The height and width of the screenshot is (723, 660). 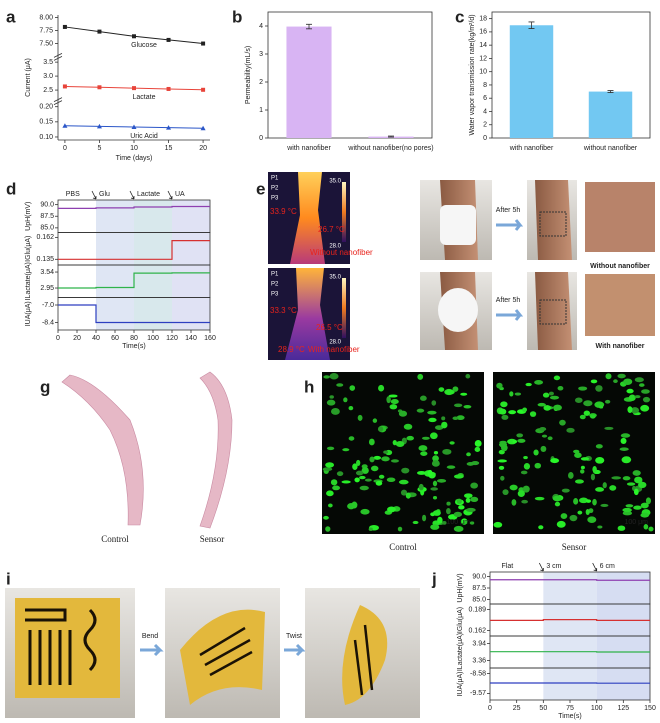 What do you see at coordinates (275, 179) in the screenshot?
I see `point: P1` at bounding box center [275, 179].